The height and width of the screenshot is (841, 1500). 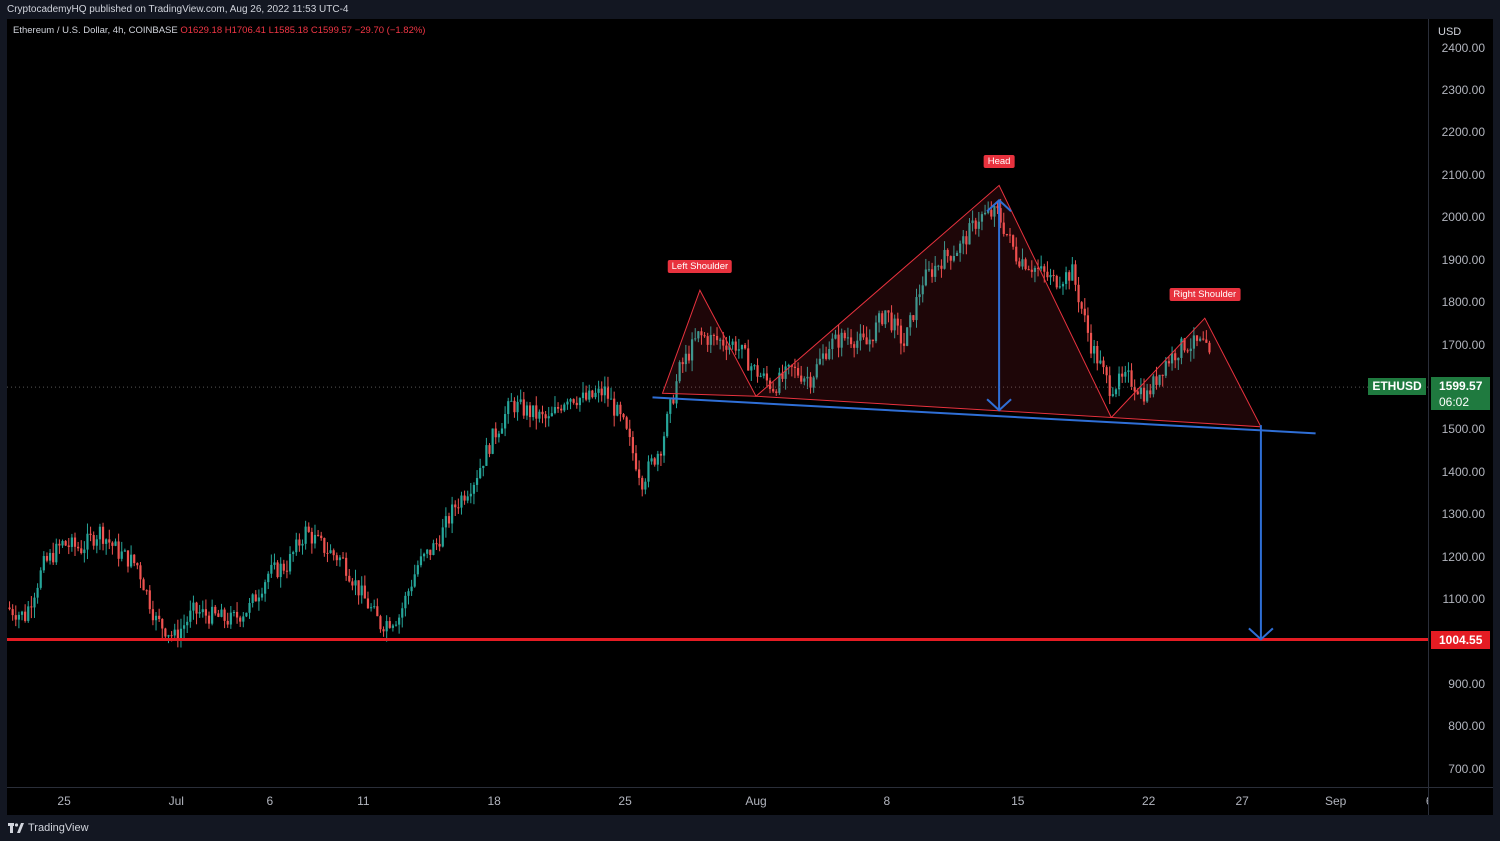 I want to click on ohlc-change: −29.70 (−1.82%), so click(x=390, y=30).